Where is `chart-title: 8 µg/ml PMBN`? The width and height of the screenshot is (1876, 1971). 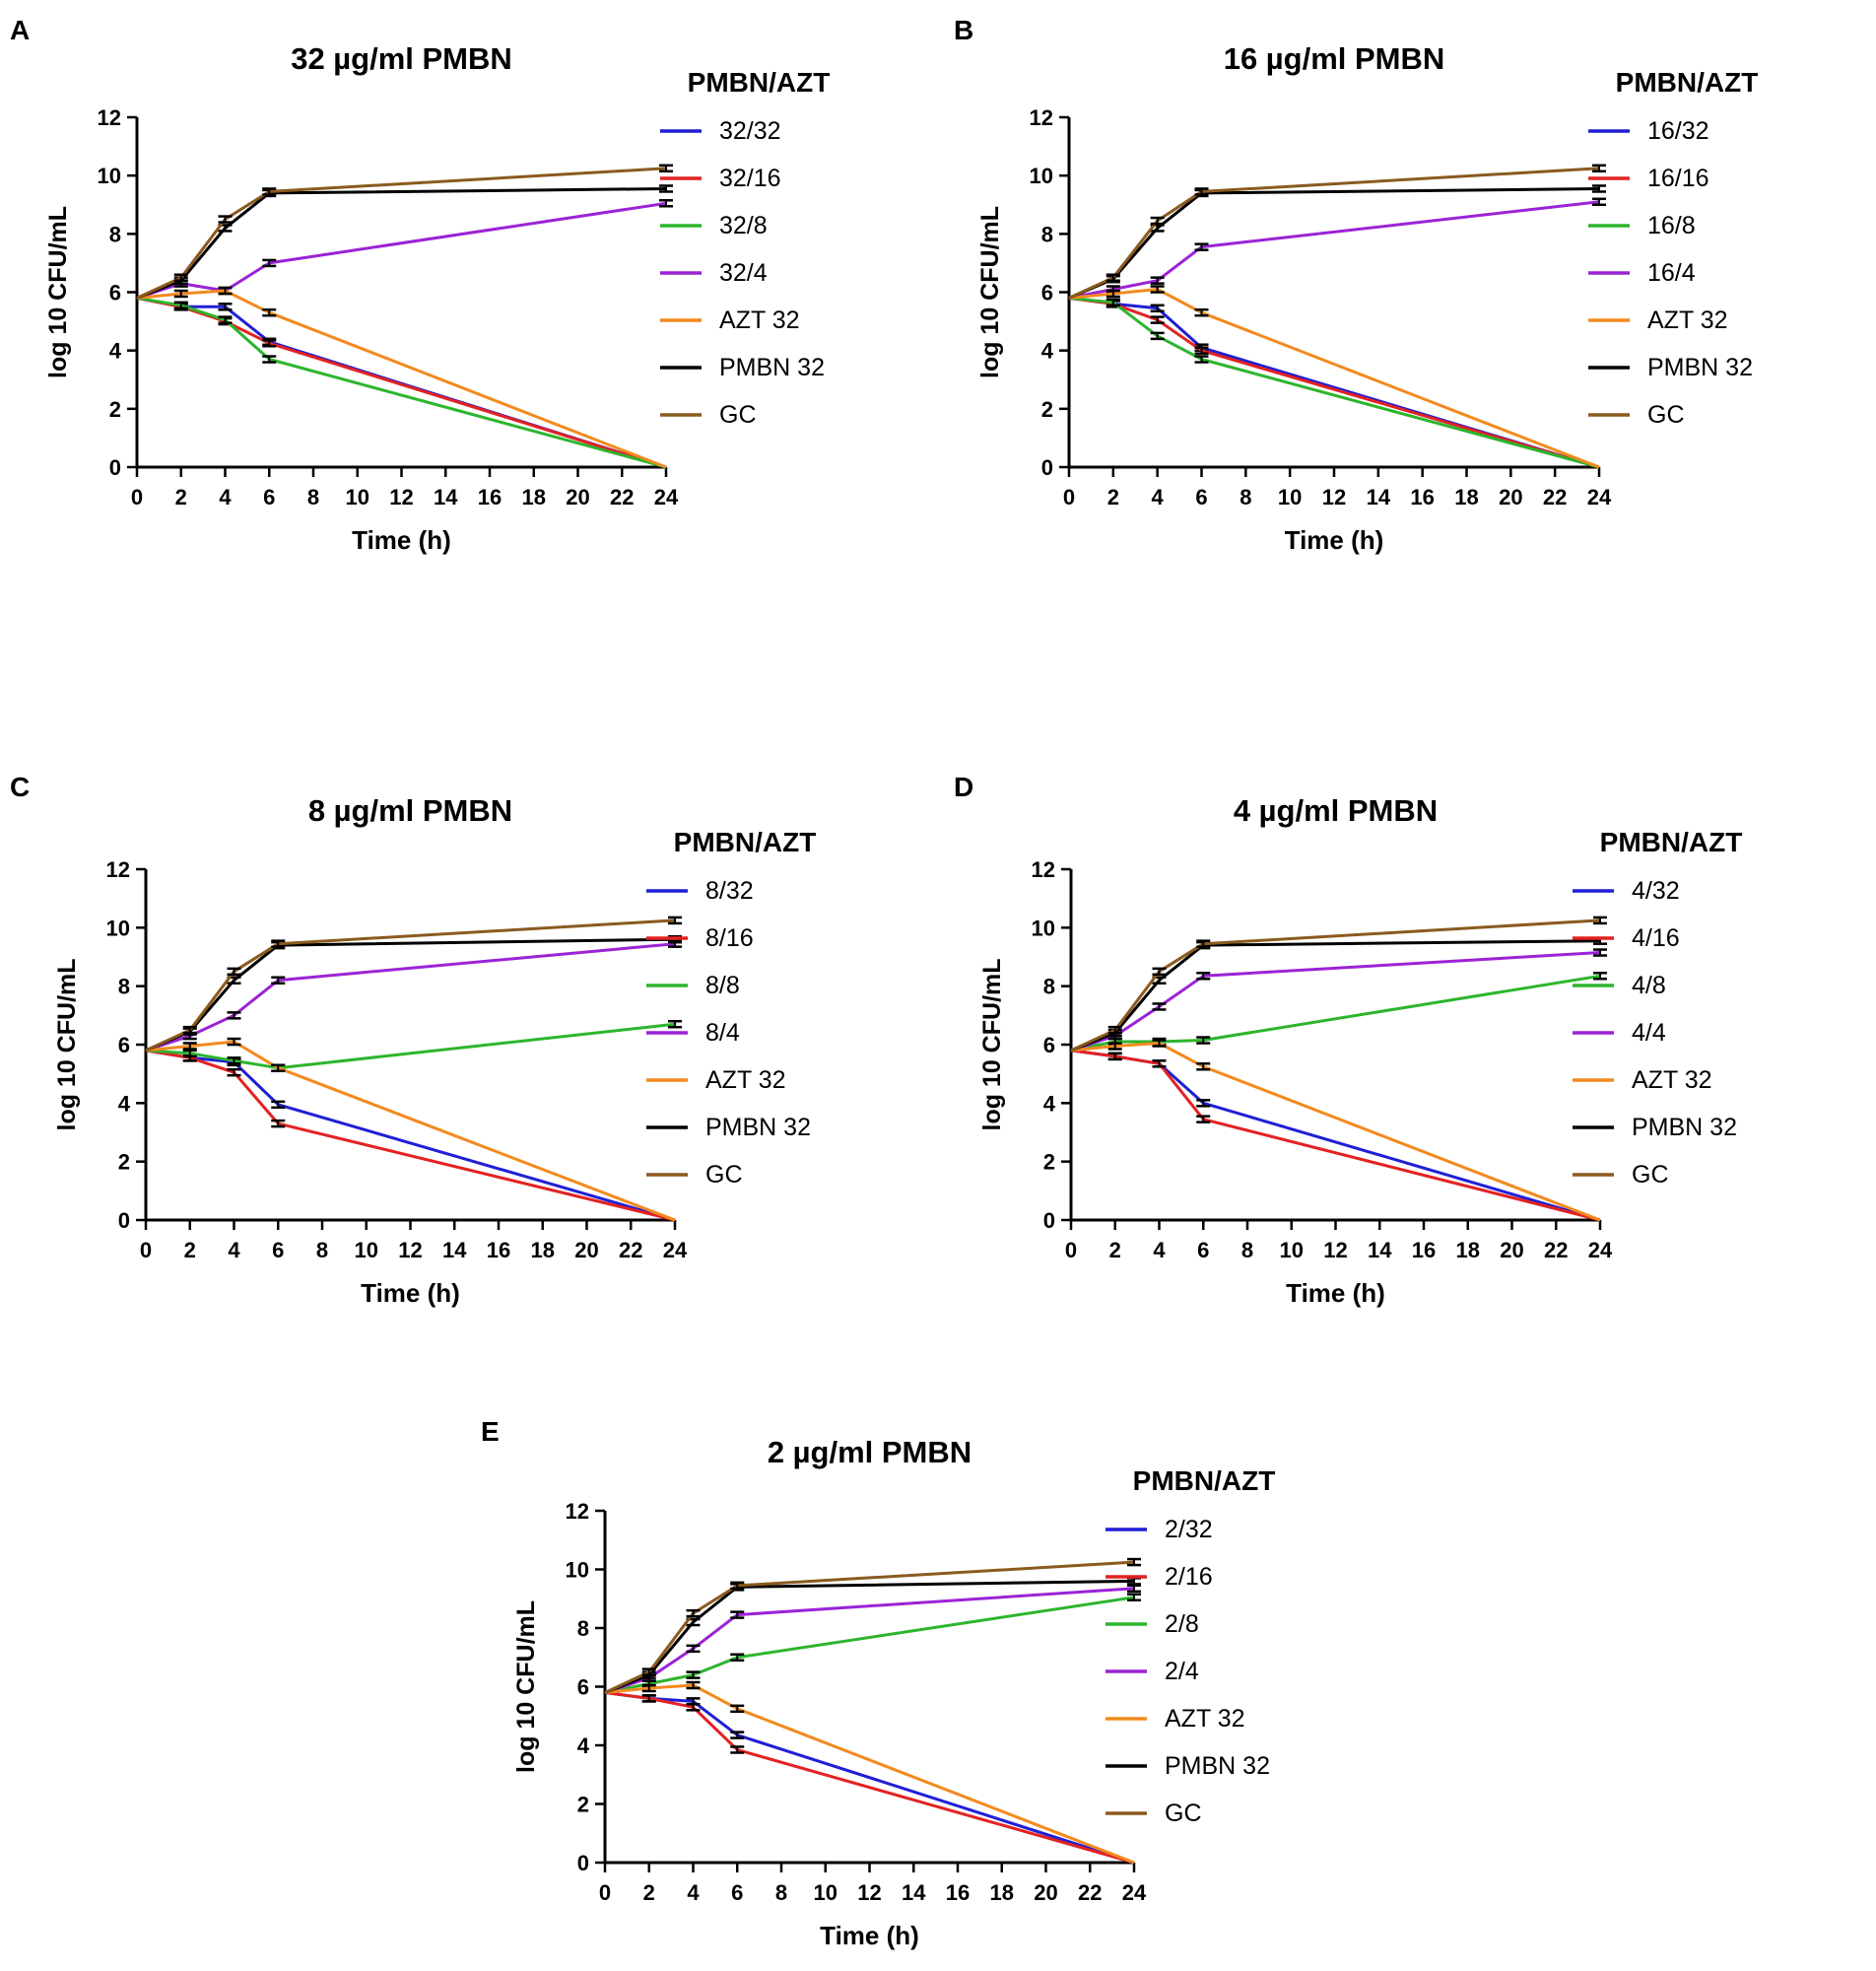 chart-title: 8 µg/ml PMBN is located at coordinates (410, 810).